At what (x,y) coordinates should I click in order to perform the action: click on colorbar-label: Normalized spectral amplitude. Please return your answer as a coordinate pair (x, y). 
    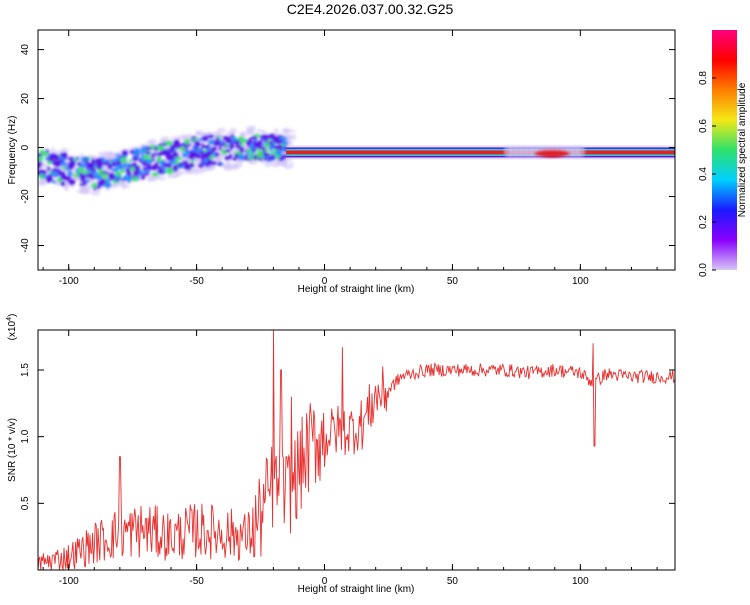
    Looking at the image, I should click on (742, 149).